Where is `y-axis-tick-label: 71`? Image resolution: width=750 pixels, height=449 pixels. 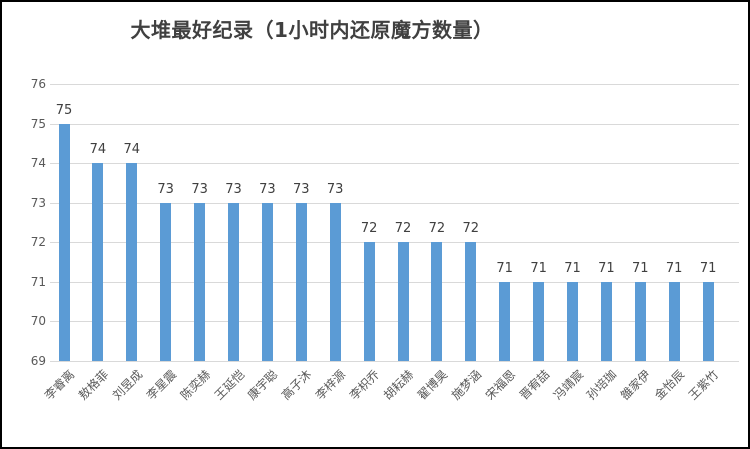
y-axis-tick-label: 71 is located at coordinates (38, 282).